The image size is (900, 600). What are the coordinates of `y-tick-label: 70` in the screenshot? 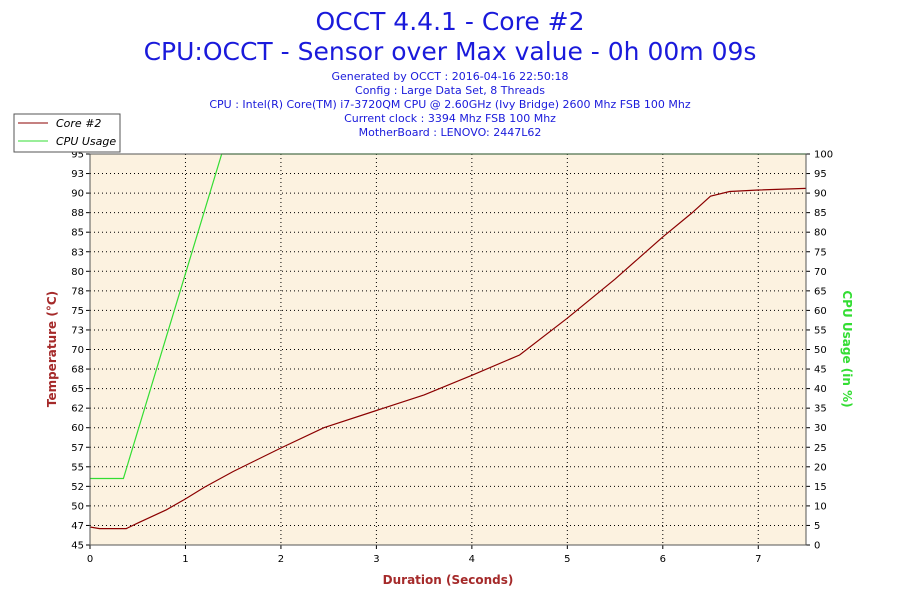 It's located at (77, 350).